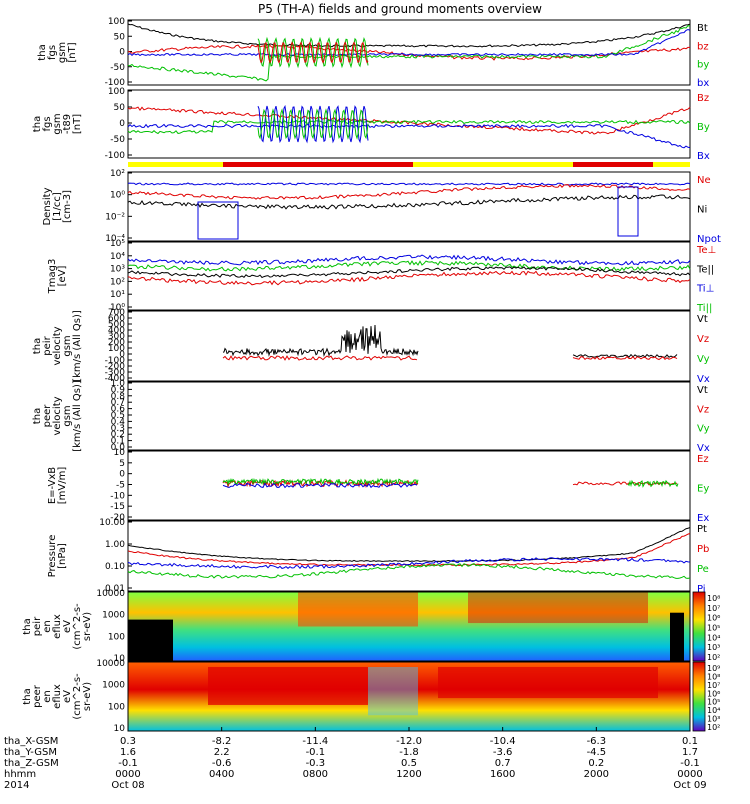 This screenshot has width=750, height=804. Describe the element at coordinates (116, 331) in the screenshot. I see `y-tick-label: 400` at that location.